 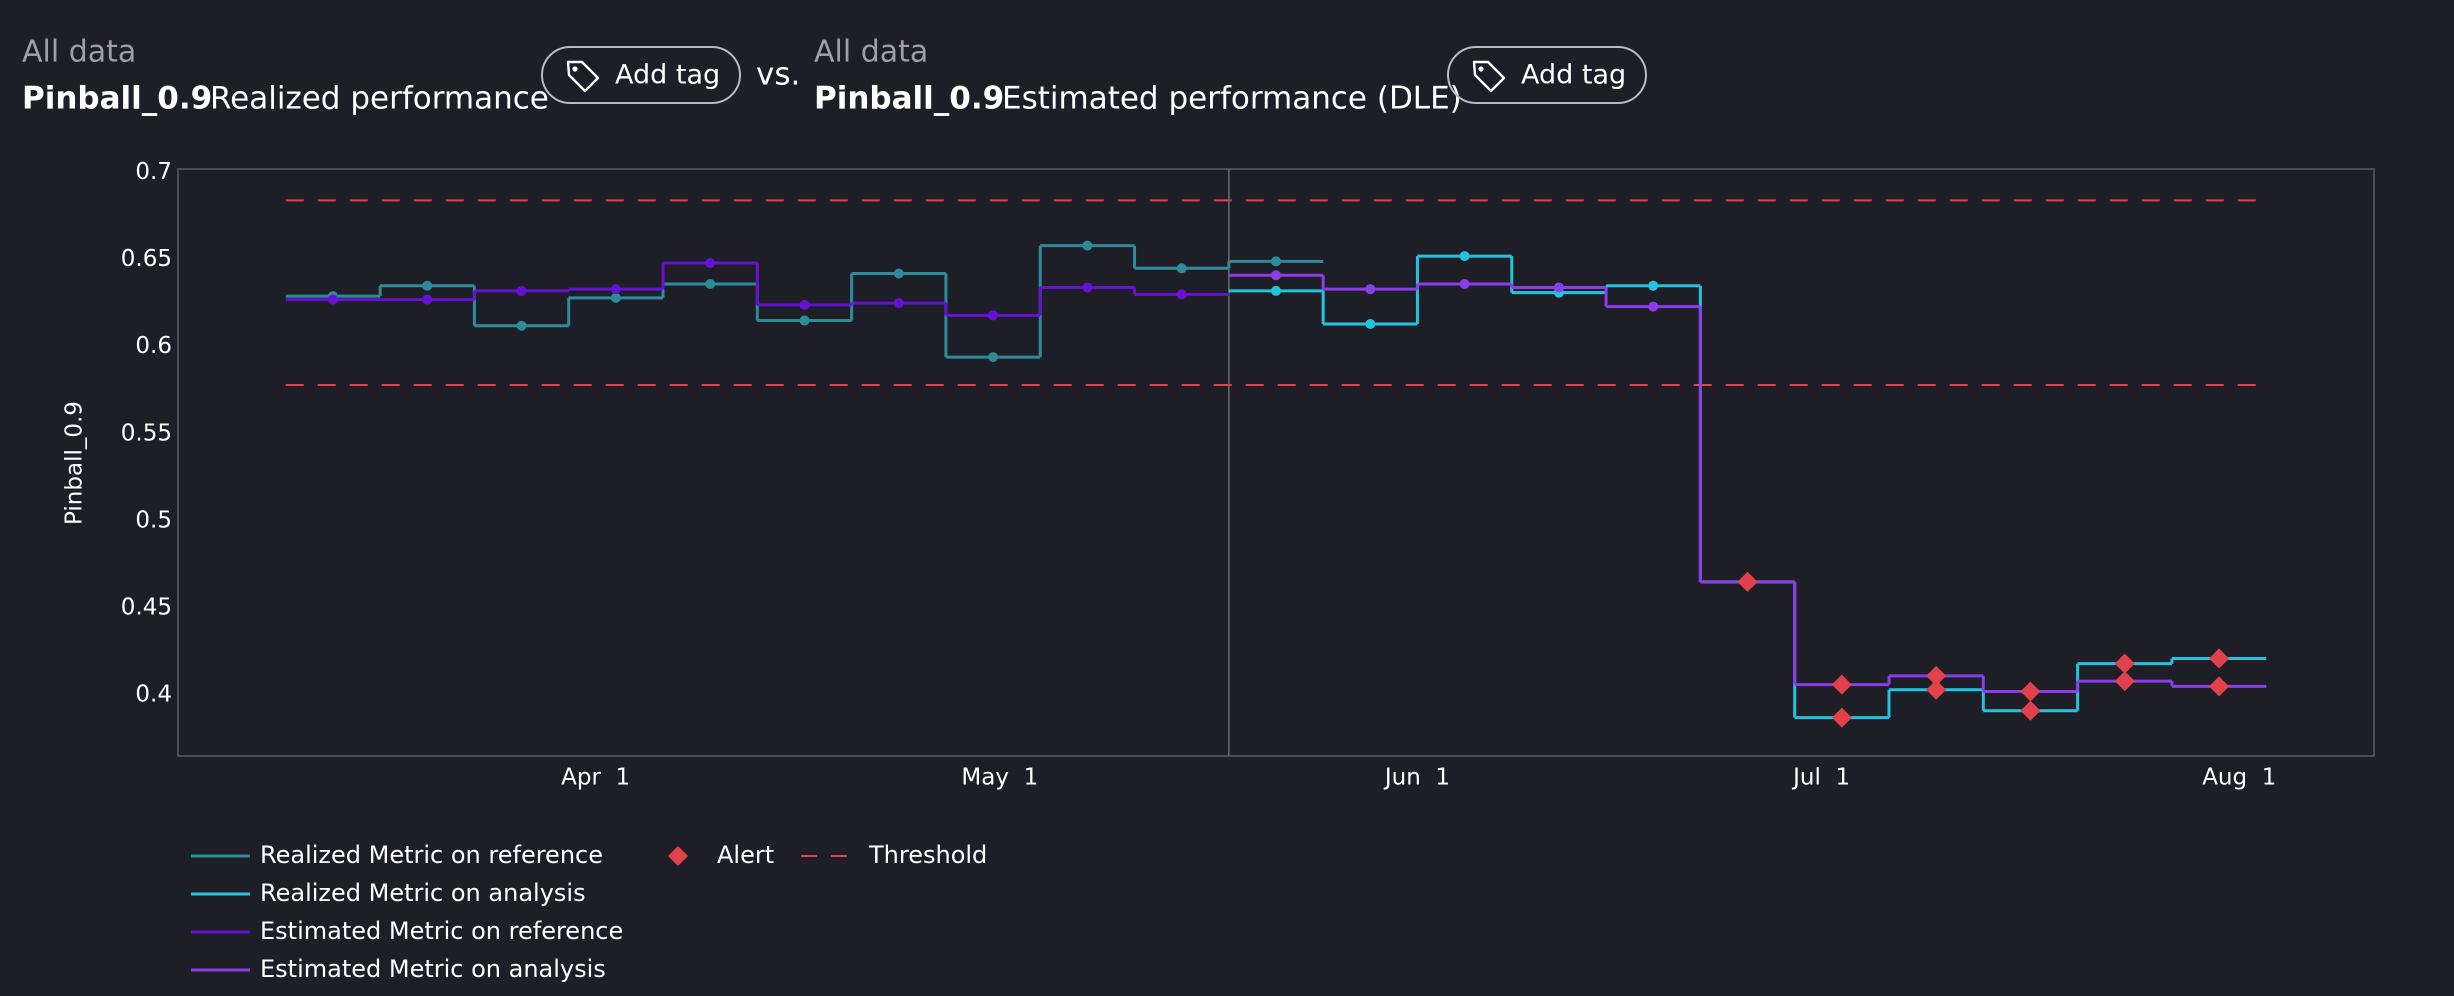 I want to click on y-axis-label: Pinball_0.9, so click(x=75, y=463).